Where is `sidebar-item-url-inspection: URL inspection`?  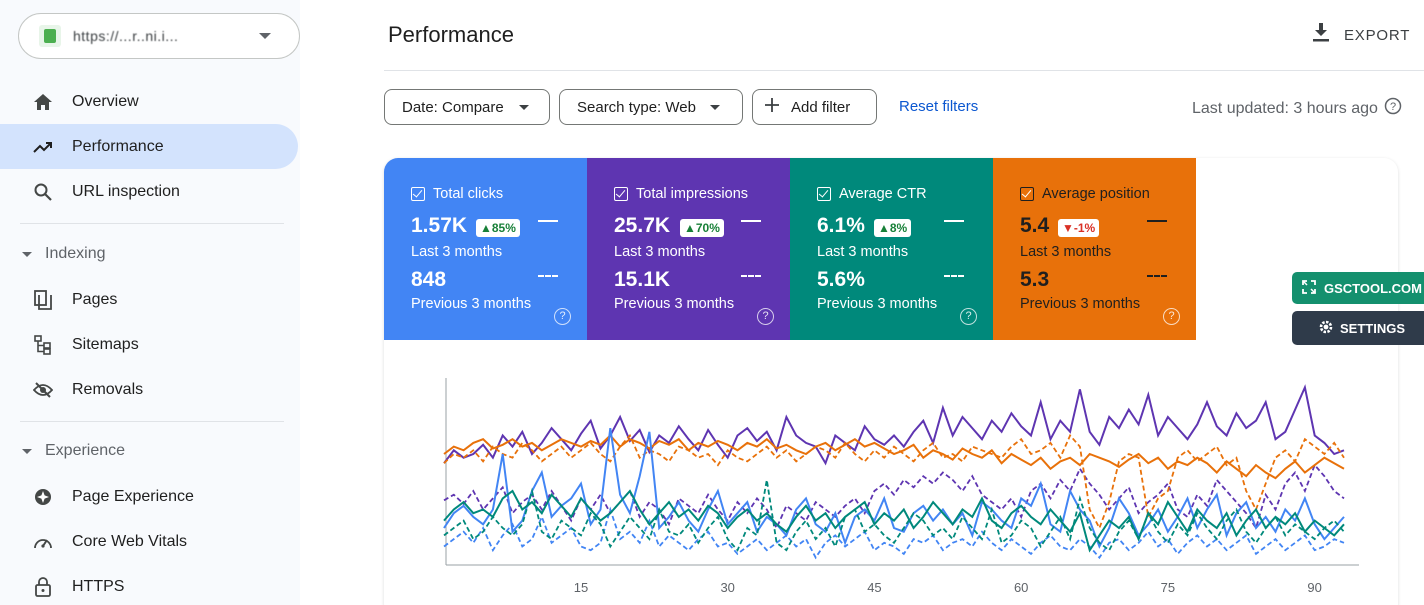
sidebar-item-url-inspection: URL inspection is located at coordinates (149, 191).